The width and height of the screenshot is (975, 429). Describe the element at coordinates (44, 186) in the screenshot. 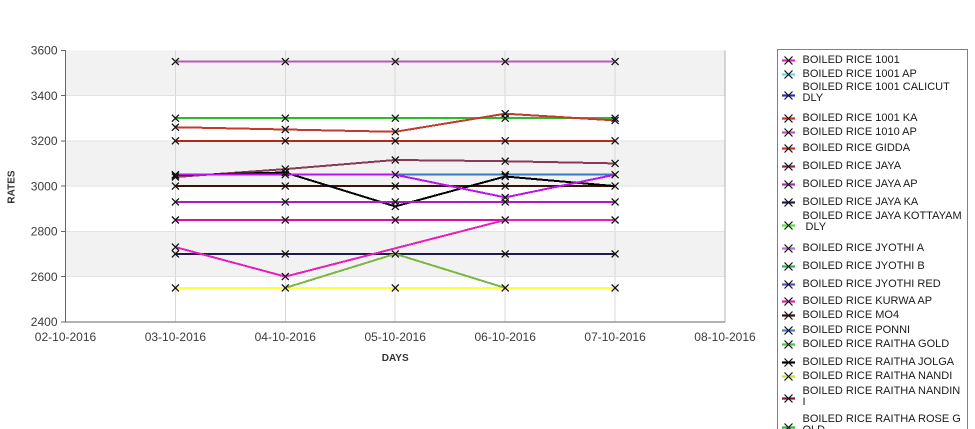

I see `svg-text: 3000` at that location.